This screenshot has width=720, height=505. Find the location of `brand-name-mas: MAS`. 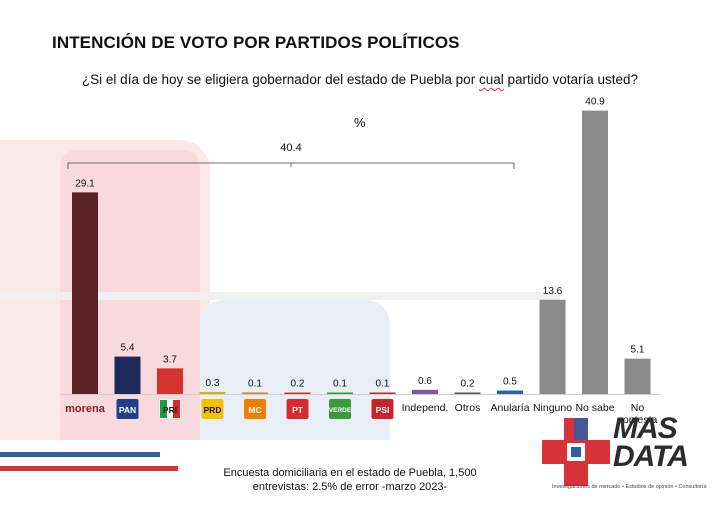

brand-name-mas: MAS is located at coordinates (645, 428).